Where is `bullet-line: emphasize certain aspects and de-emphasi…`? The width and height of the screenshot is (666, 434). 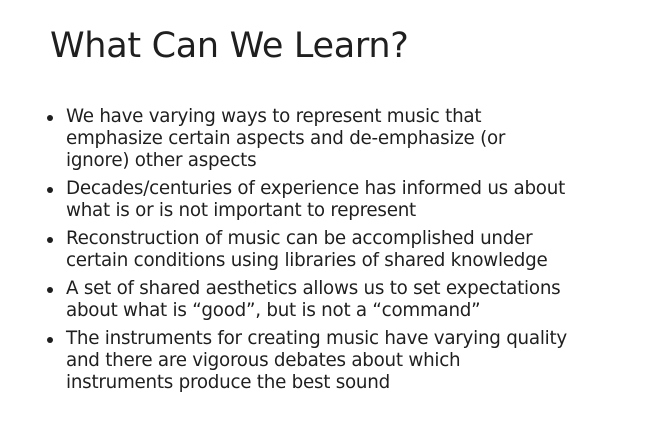
bullet-line: emphasize certain aspects and de-emphasi… is located at coordinates (286, 138).